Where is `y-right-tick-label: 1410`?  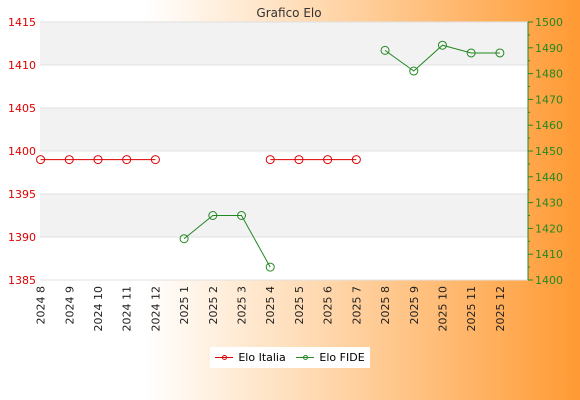 y-right-tick-label: 1410 is located at coordinates (549, 254).